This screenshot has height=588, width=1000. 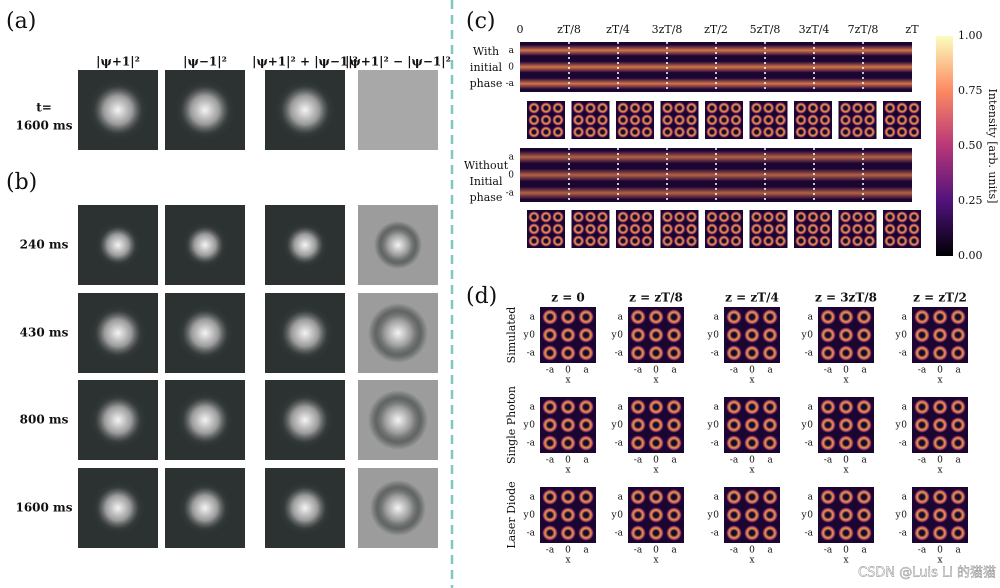 What do you see at coordinates (970, 200) in the screenshot?
I see `label: 0.25` at bounding box center [970, 200].